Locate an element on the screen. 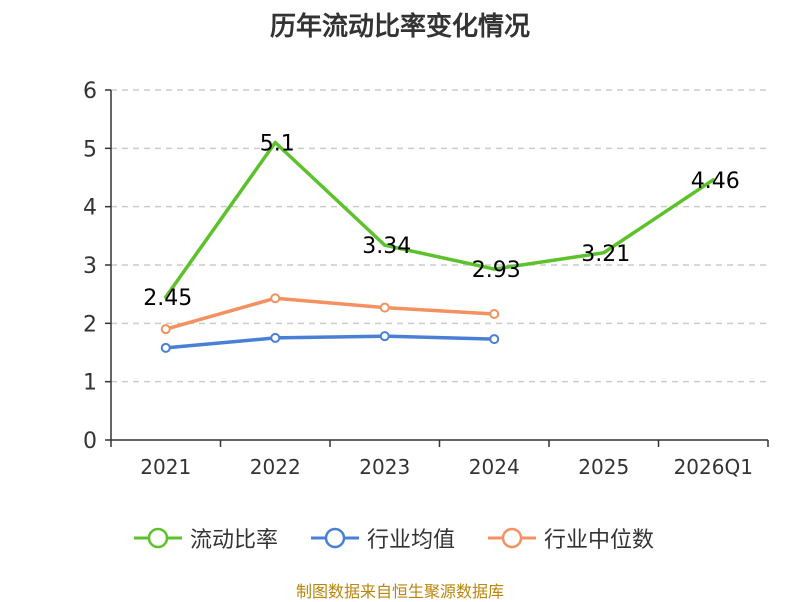 This screenshot has height=602, width=800. y-tick-label: 4 is located at coordinates (90, 208).